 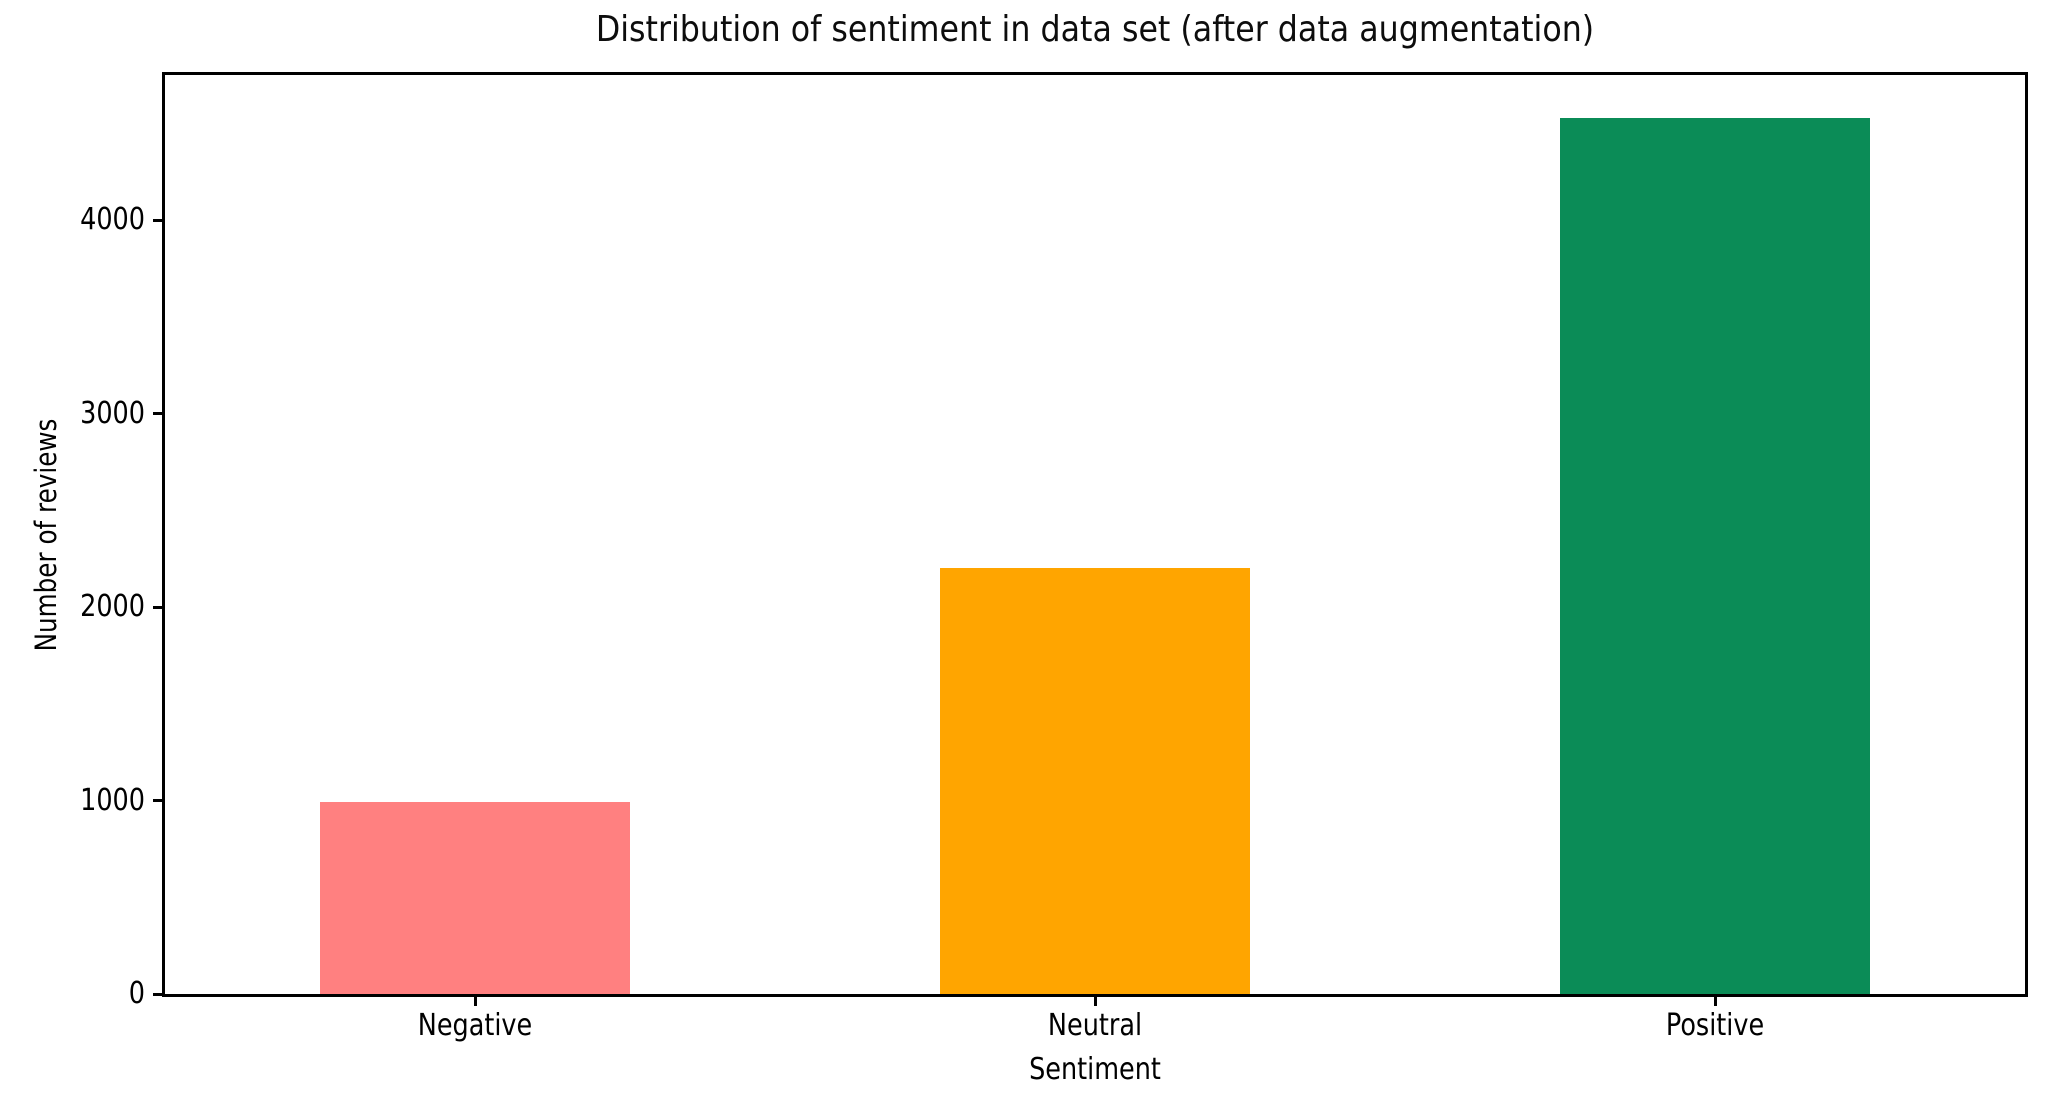 I want to click on bar-positive, so click(x=1715, y=555).